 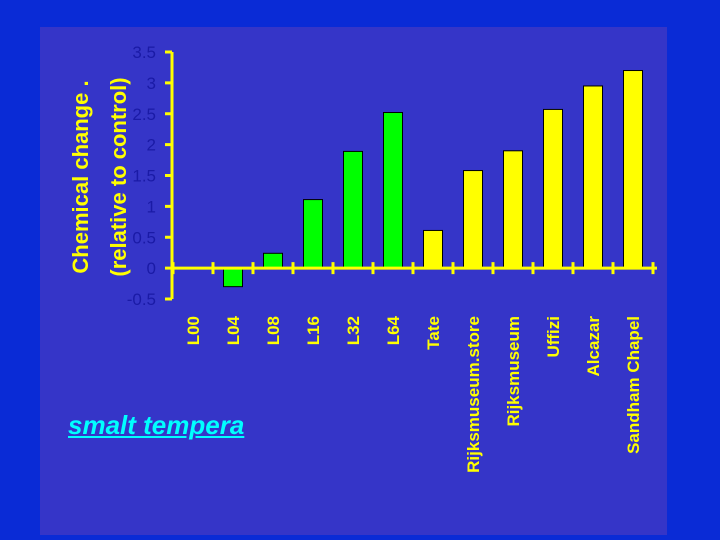 What do you see at coordinates (151, 145) in the screenshot?
I see `y-tick-label: 2` at bounding box center [151, 145].